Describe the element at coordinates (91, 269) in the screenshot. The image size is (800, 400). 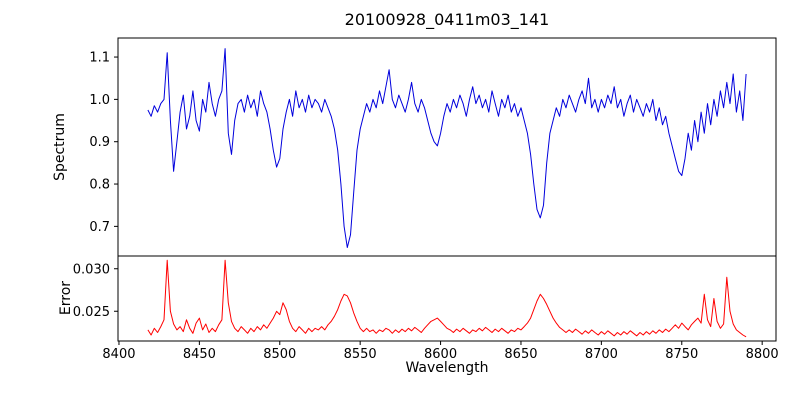
I see `error-y-tick-label: 0.030` at that location.